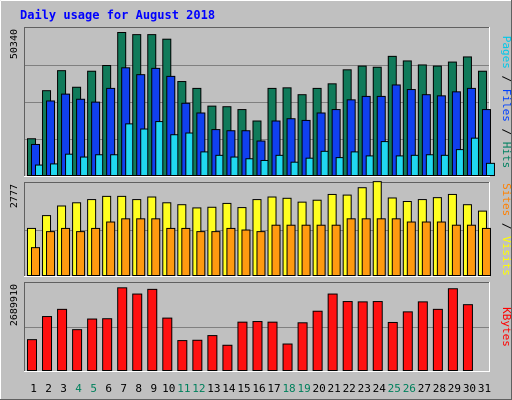 This screenshot has height=400, width=512. I want to click on axis-max-label: 2689910, so click(14, 305).